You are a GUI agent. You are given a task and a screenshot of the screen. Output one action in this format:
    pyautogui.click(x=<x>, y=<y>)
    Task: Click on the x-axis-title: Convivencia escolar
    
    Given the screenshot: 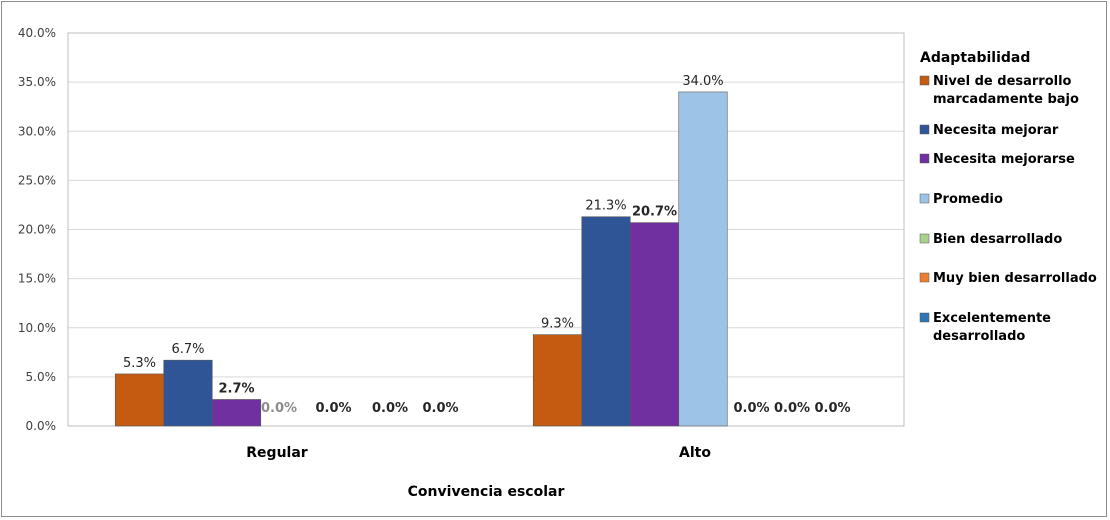 What is the action you would take?
    pyautogui.click(x=486, y=492)
    